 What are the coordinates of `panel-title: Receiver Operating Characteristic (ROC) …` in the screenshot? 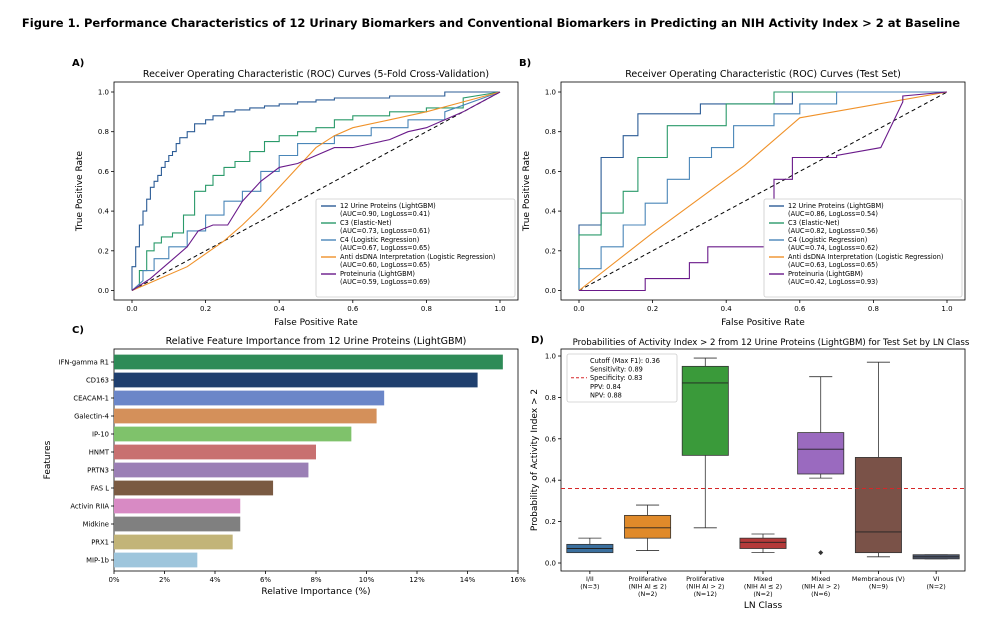 It's located at (316, 74).